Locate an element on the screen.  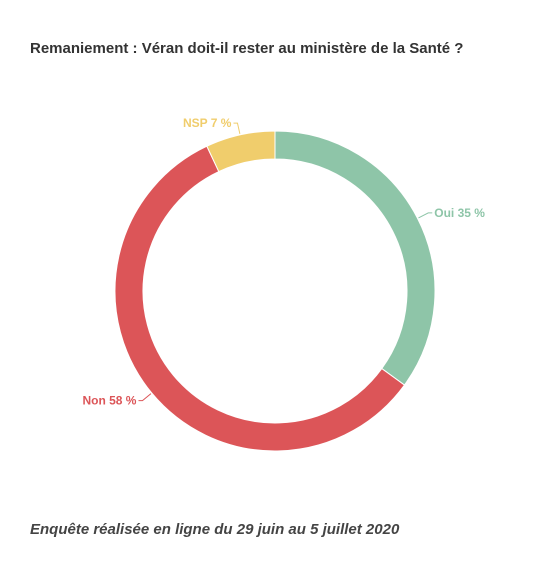
label-nsp: NSP 7 % is located at coordinates (207, 123).